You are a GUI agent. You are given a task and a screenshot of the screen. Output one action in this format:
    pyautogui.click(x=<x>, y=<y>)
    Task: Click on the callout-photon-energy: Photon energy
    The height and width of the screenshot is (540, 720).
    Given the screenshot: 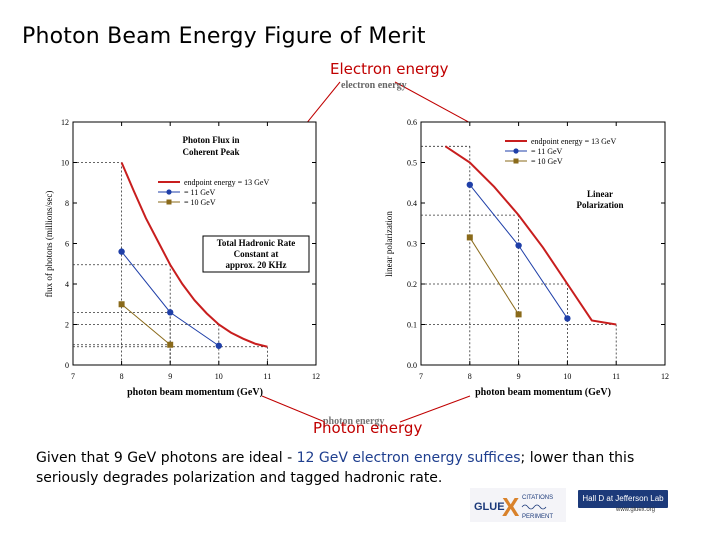 What is the action you would take?
    pyautogui.click(x=368, y=428)
    